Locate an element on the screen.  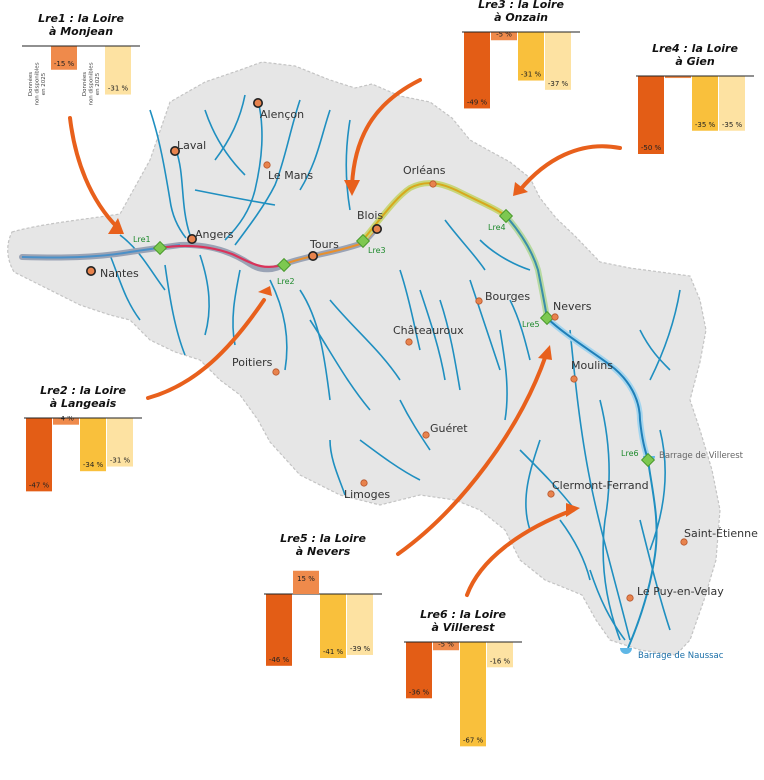
bar-value-label: -67 % is located at coordinates (473, 740).